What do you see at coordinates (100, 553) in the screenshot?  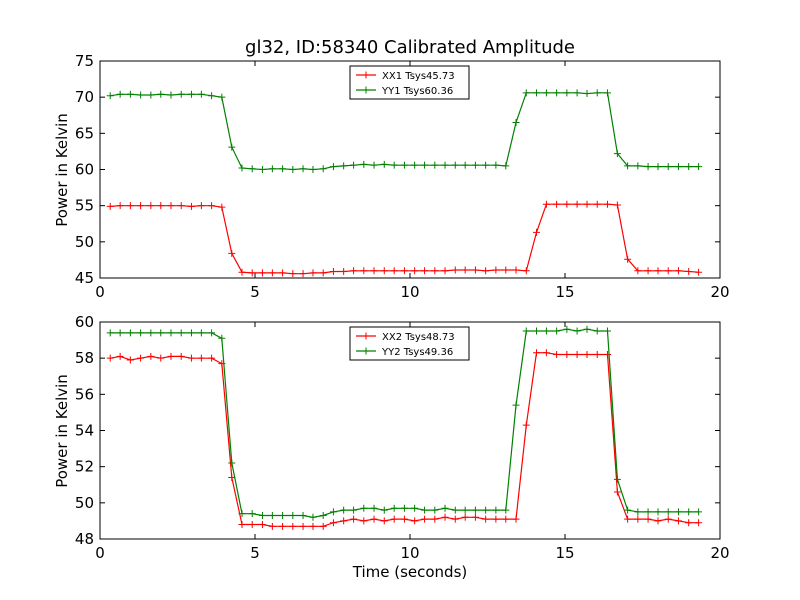 I see `x-tick-label: 0` at bounding box center [100, 553].